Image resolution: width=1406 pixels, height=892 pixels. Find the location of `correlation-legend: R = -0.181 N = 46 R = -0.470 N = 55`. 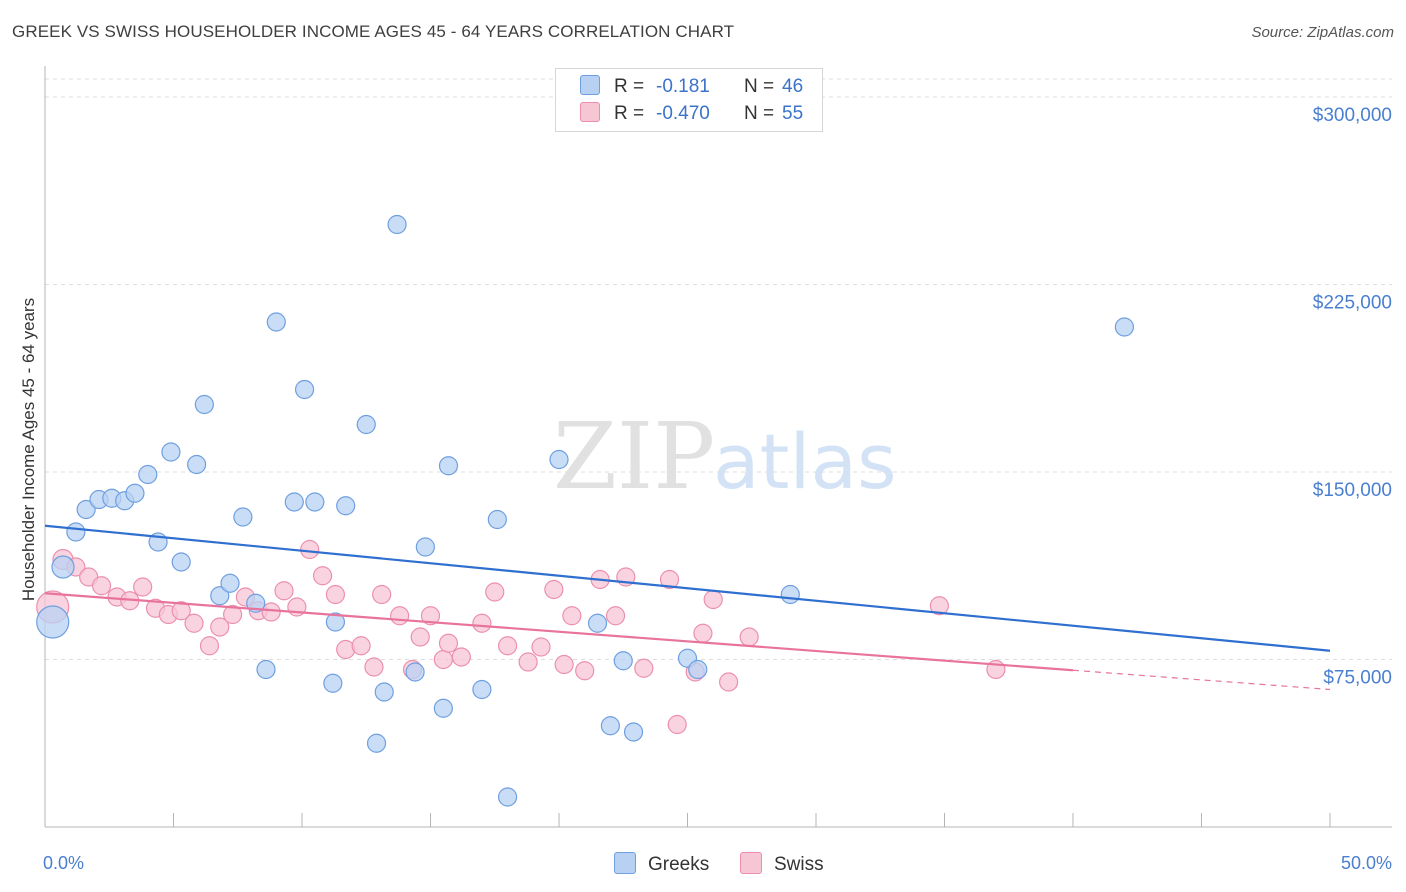

correlation-legend: R = -0.181 N = 46 R = -0.470 N = 55 is located at coordinates (689, 100).